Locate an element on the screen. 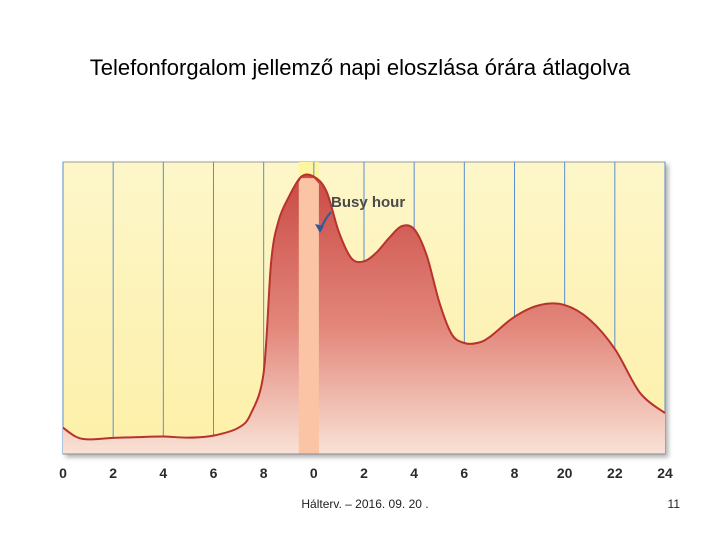 The width and height of the screenshot is (720, 540). x-tick-label: 24 is located at coordinates (665, 473).